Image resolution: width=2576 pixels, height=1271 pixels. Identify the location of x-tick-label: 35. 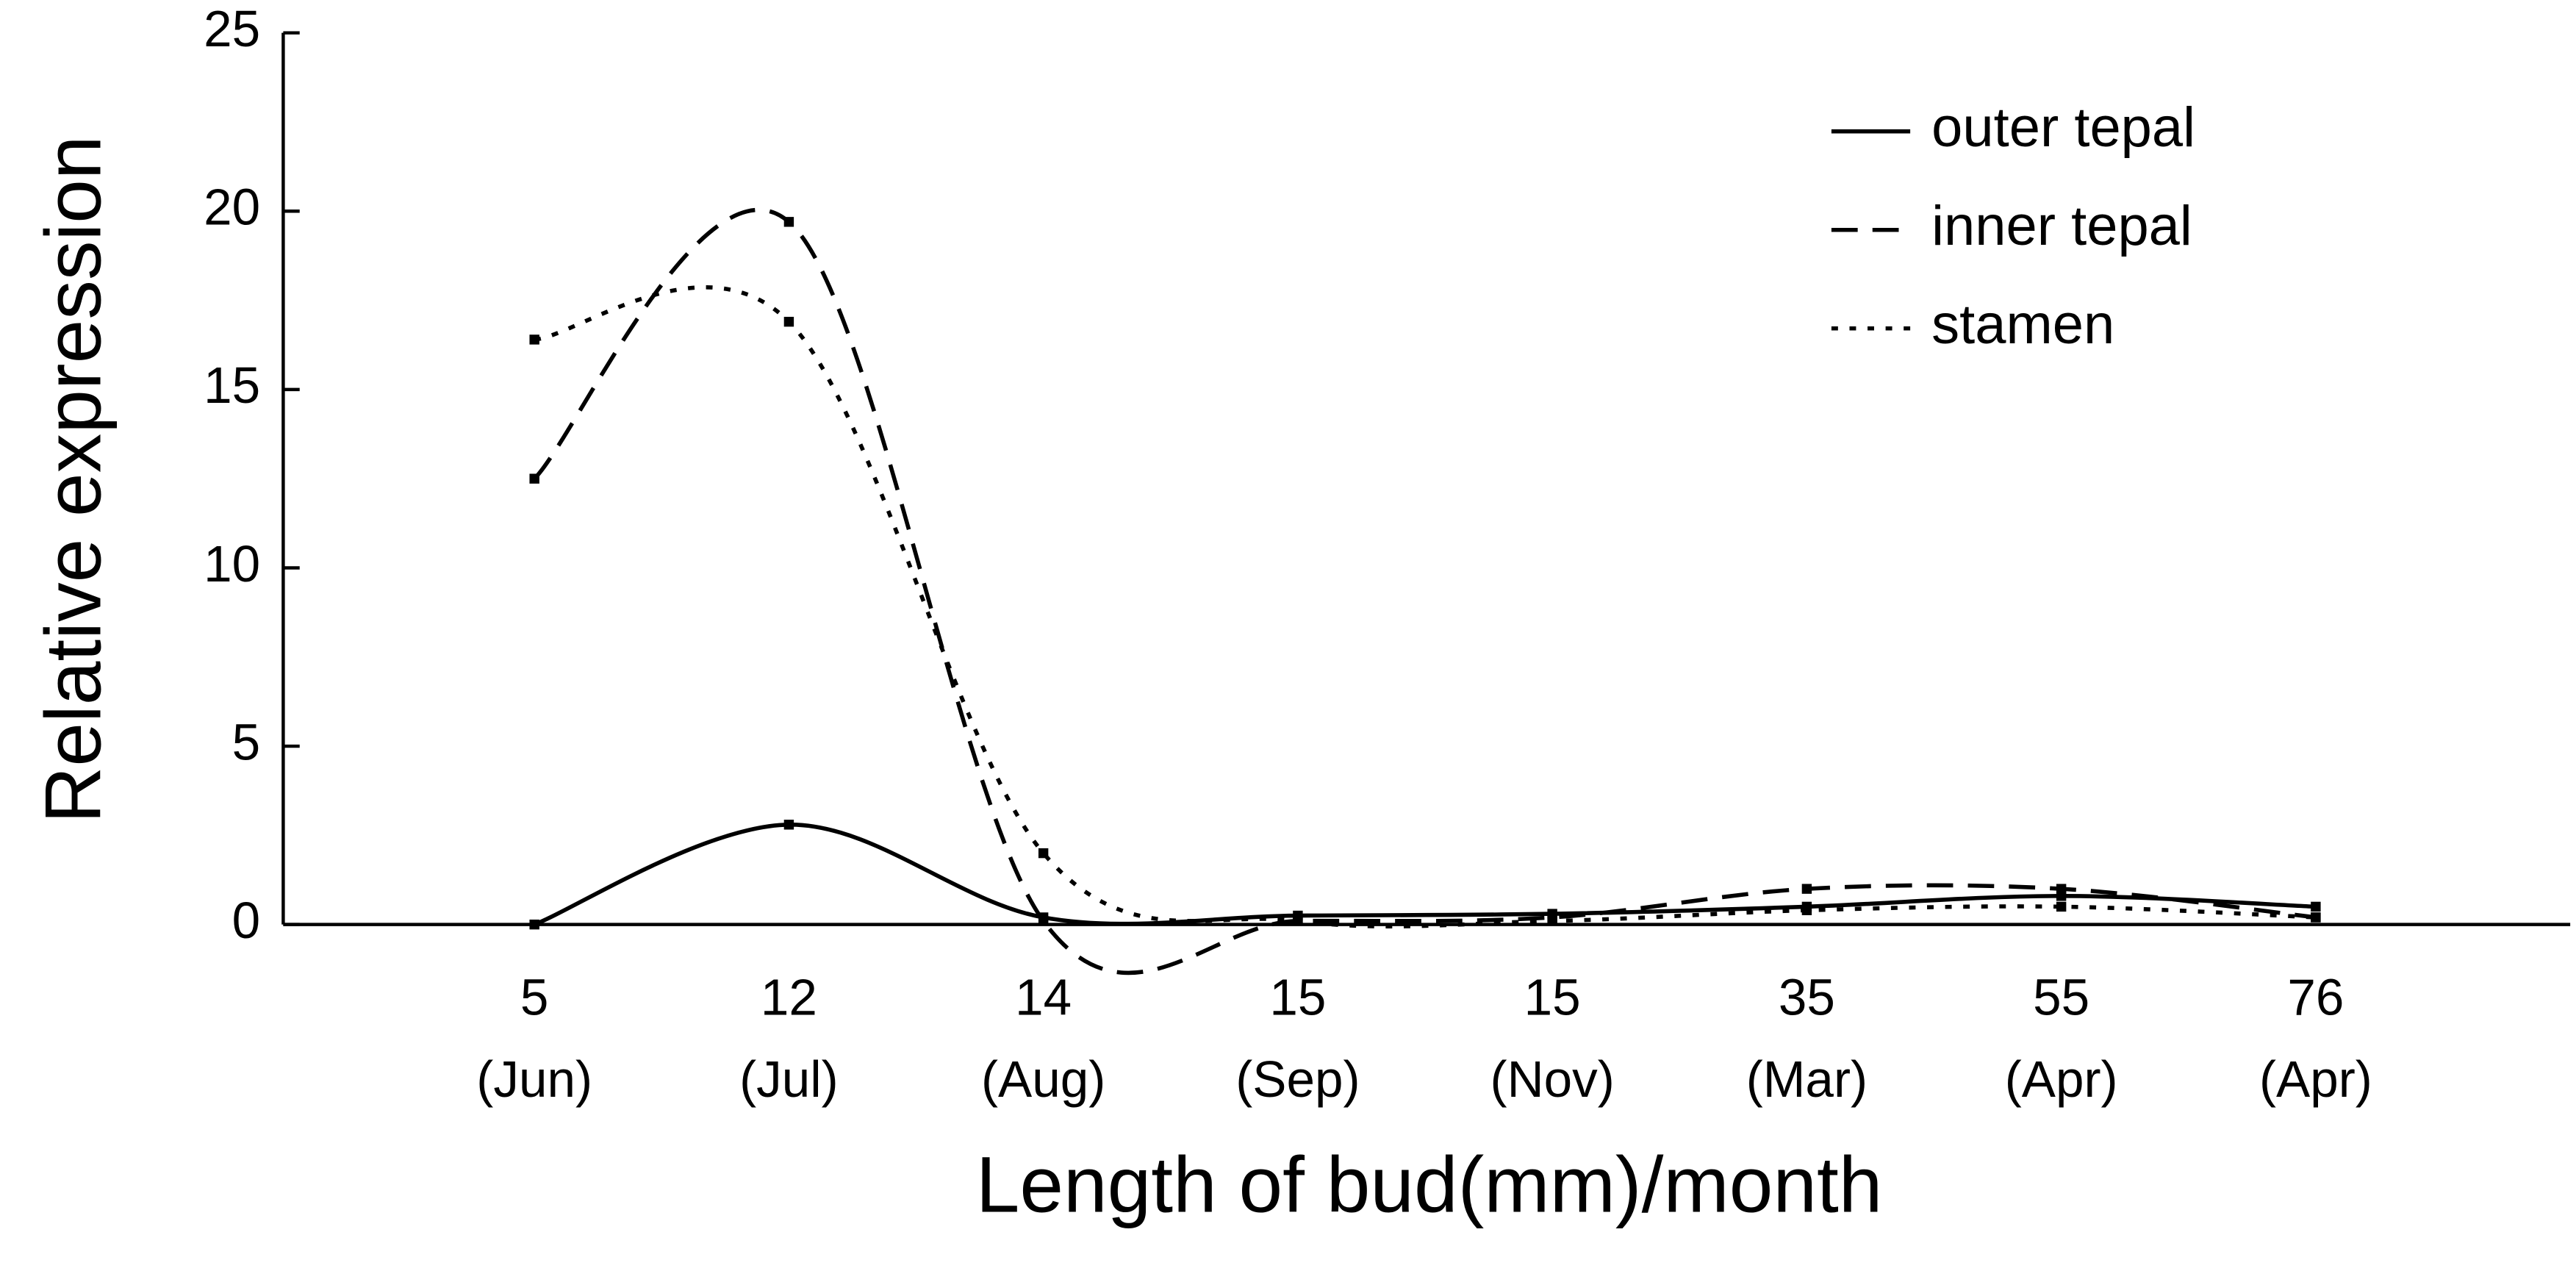
(1807, 997).